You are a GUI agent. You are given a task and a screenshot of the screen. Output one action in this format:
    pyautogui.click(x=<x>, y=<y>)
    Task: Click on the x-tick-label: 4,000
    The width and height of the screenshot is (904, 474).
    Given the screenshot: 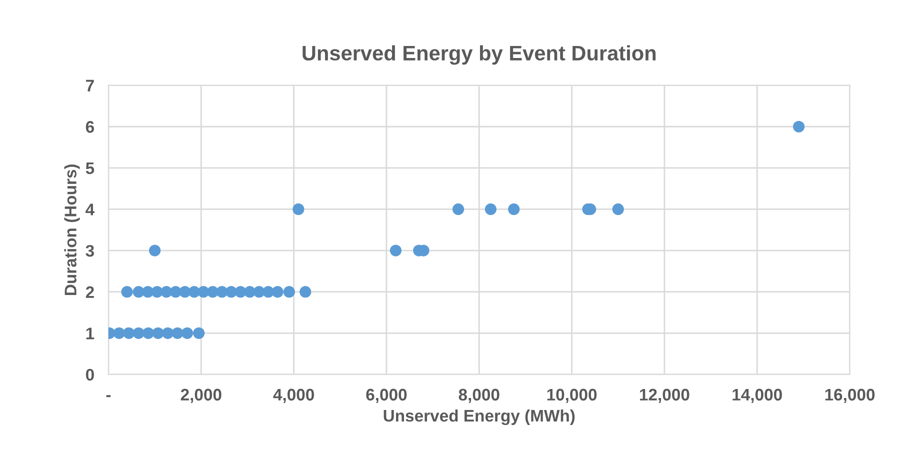 What is the action you would take?
    pyautogui.click(x=293, y=396)
    